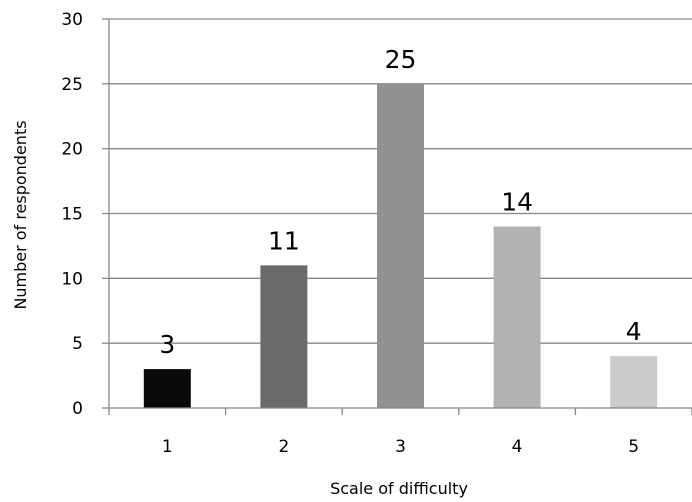  I want to click on data-label: 3, so click(167, 344).